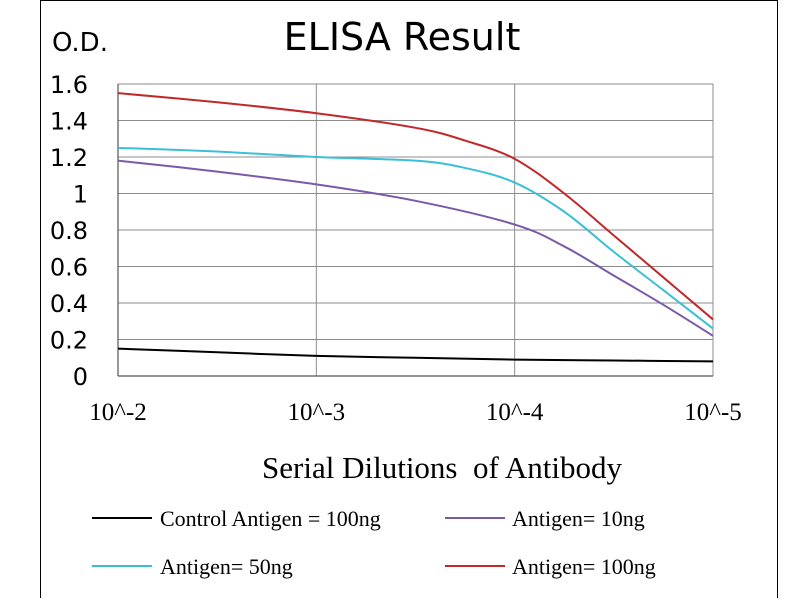 The height and width of the screenshot is (600, 800). What do you see at coordinates (80, 43) in the screenshot?
I see `y-axis-label: O.D.` at bounding box center [80, 43].